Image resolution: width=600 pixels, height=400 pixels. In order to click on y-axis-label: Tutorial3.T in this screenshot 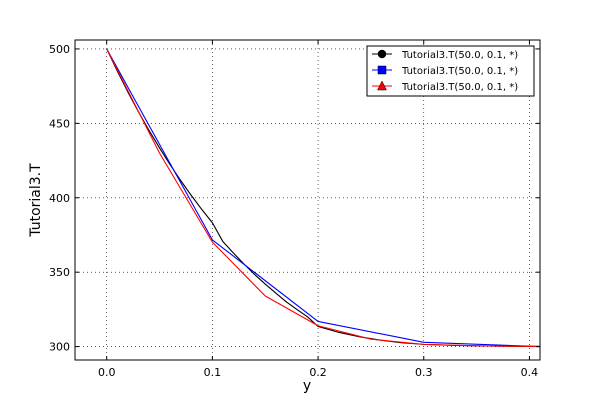, I will do `click(36, 200)`.